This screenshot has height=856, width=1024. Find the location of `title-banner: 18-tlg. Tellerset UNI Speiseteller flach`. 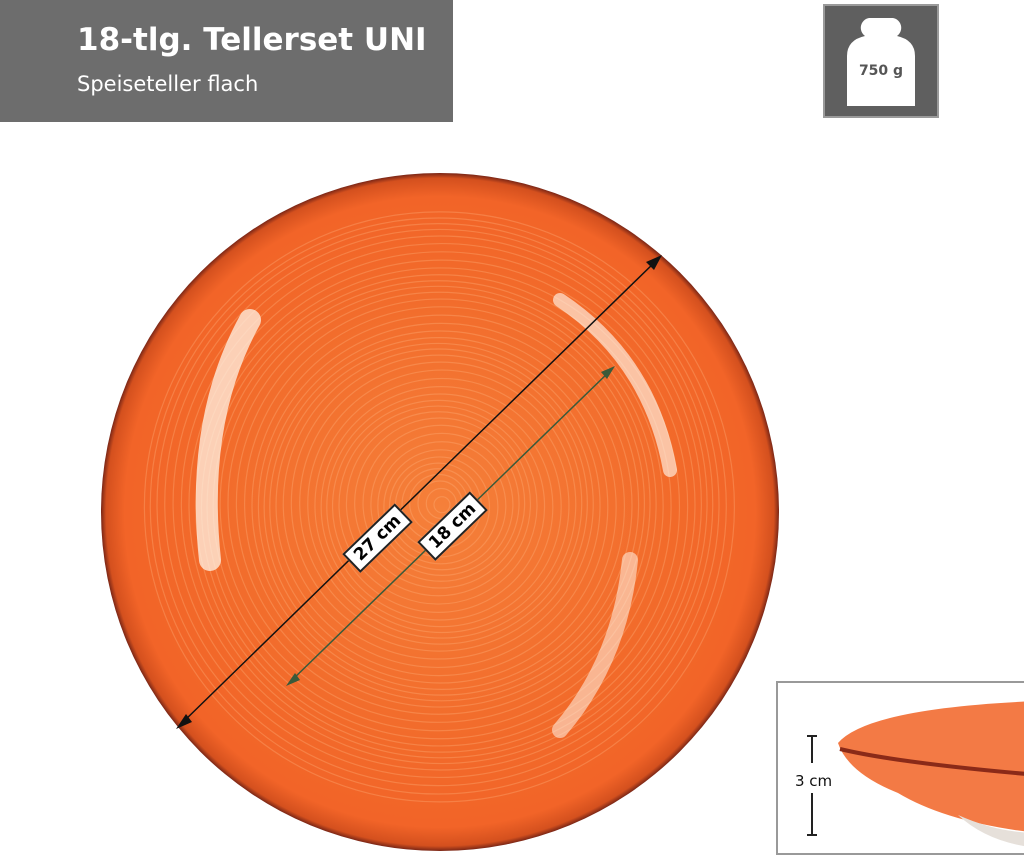

title-banner: 18-tlg. Tellerset UNI Speiseteller flach is located at coordinates (226, 61).